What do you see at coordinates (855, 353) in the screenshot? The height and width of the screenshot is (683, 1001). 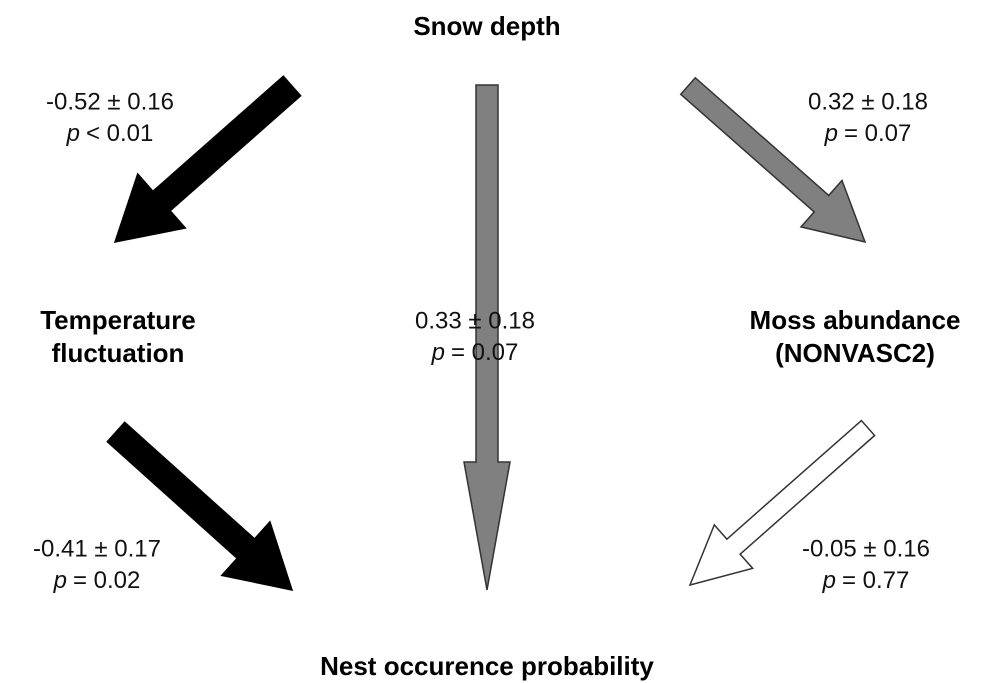 I see `node-label: (NONVASC2)` at bounding box center [855, 353].